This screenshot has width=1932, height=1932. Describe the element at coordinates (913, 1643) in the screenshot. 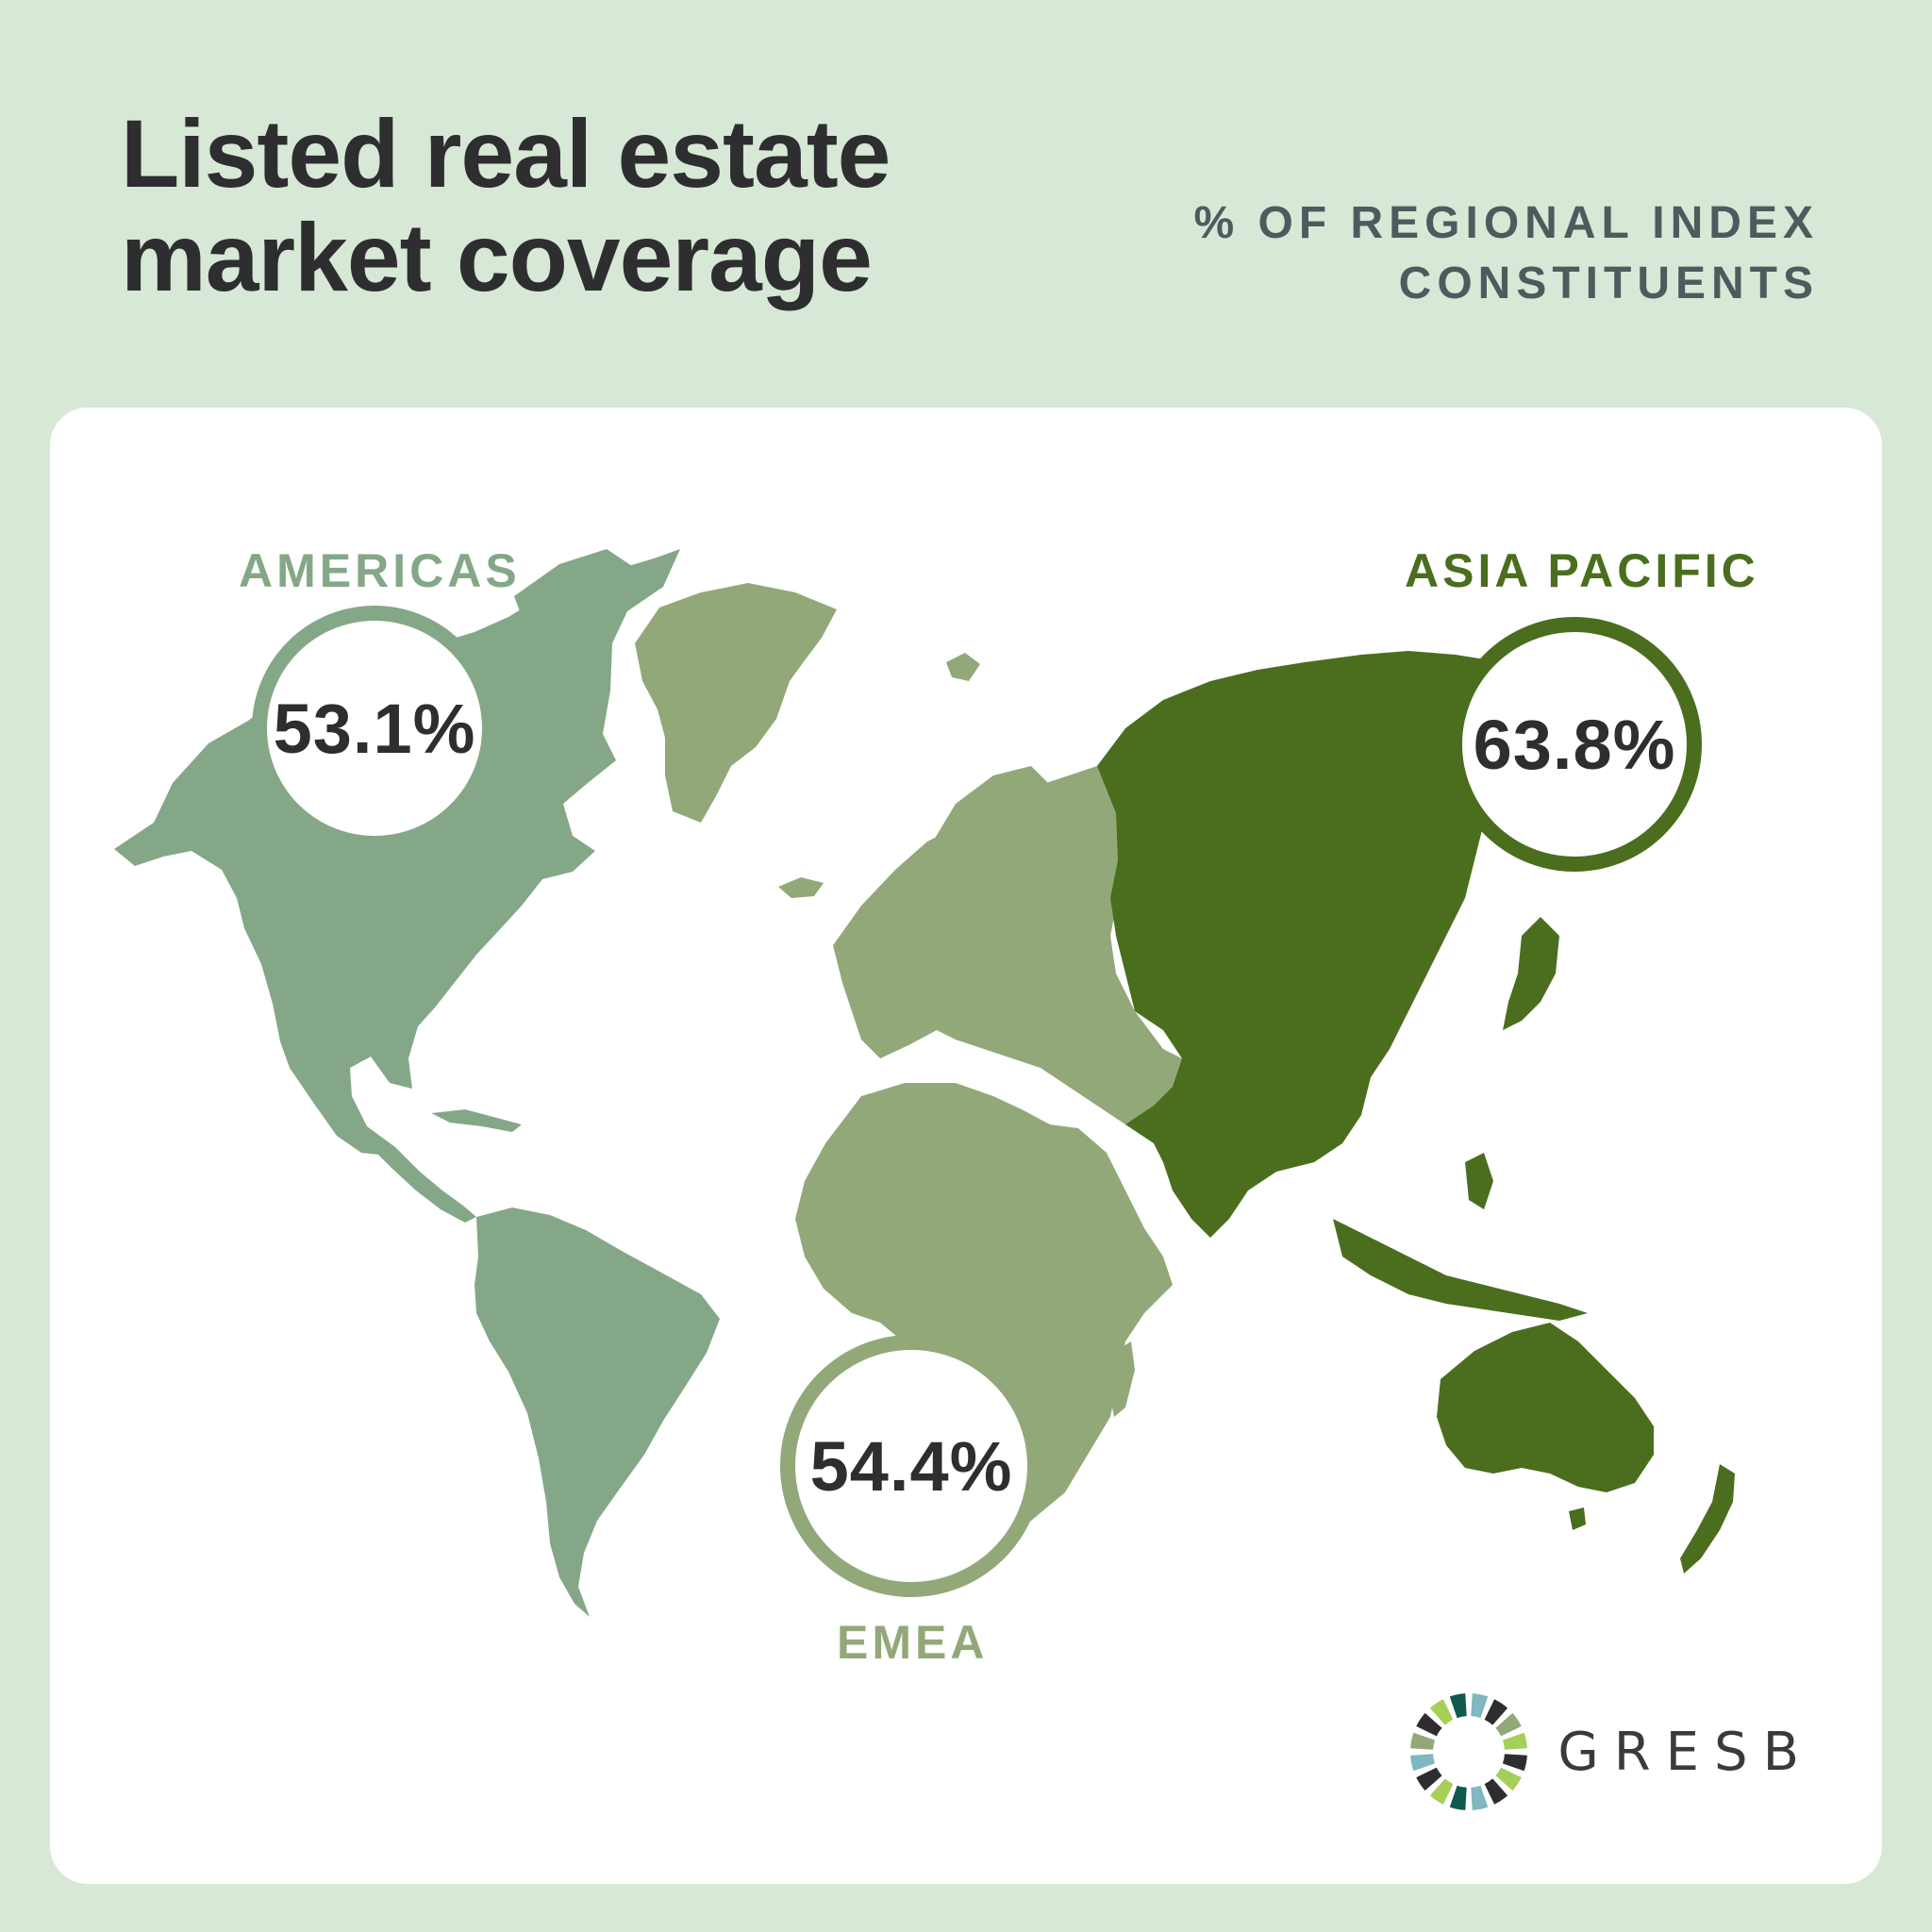

I see `emea-label: EMEA` at that location.